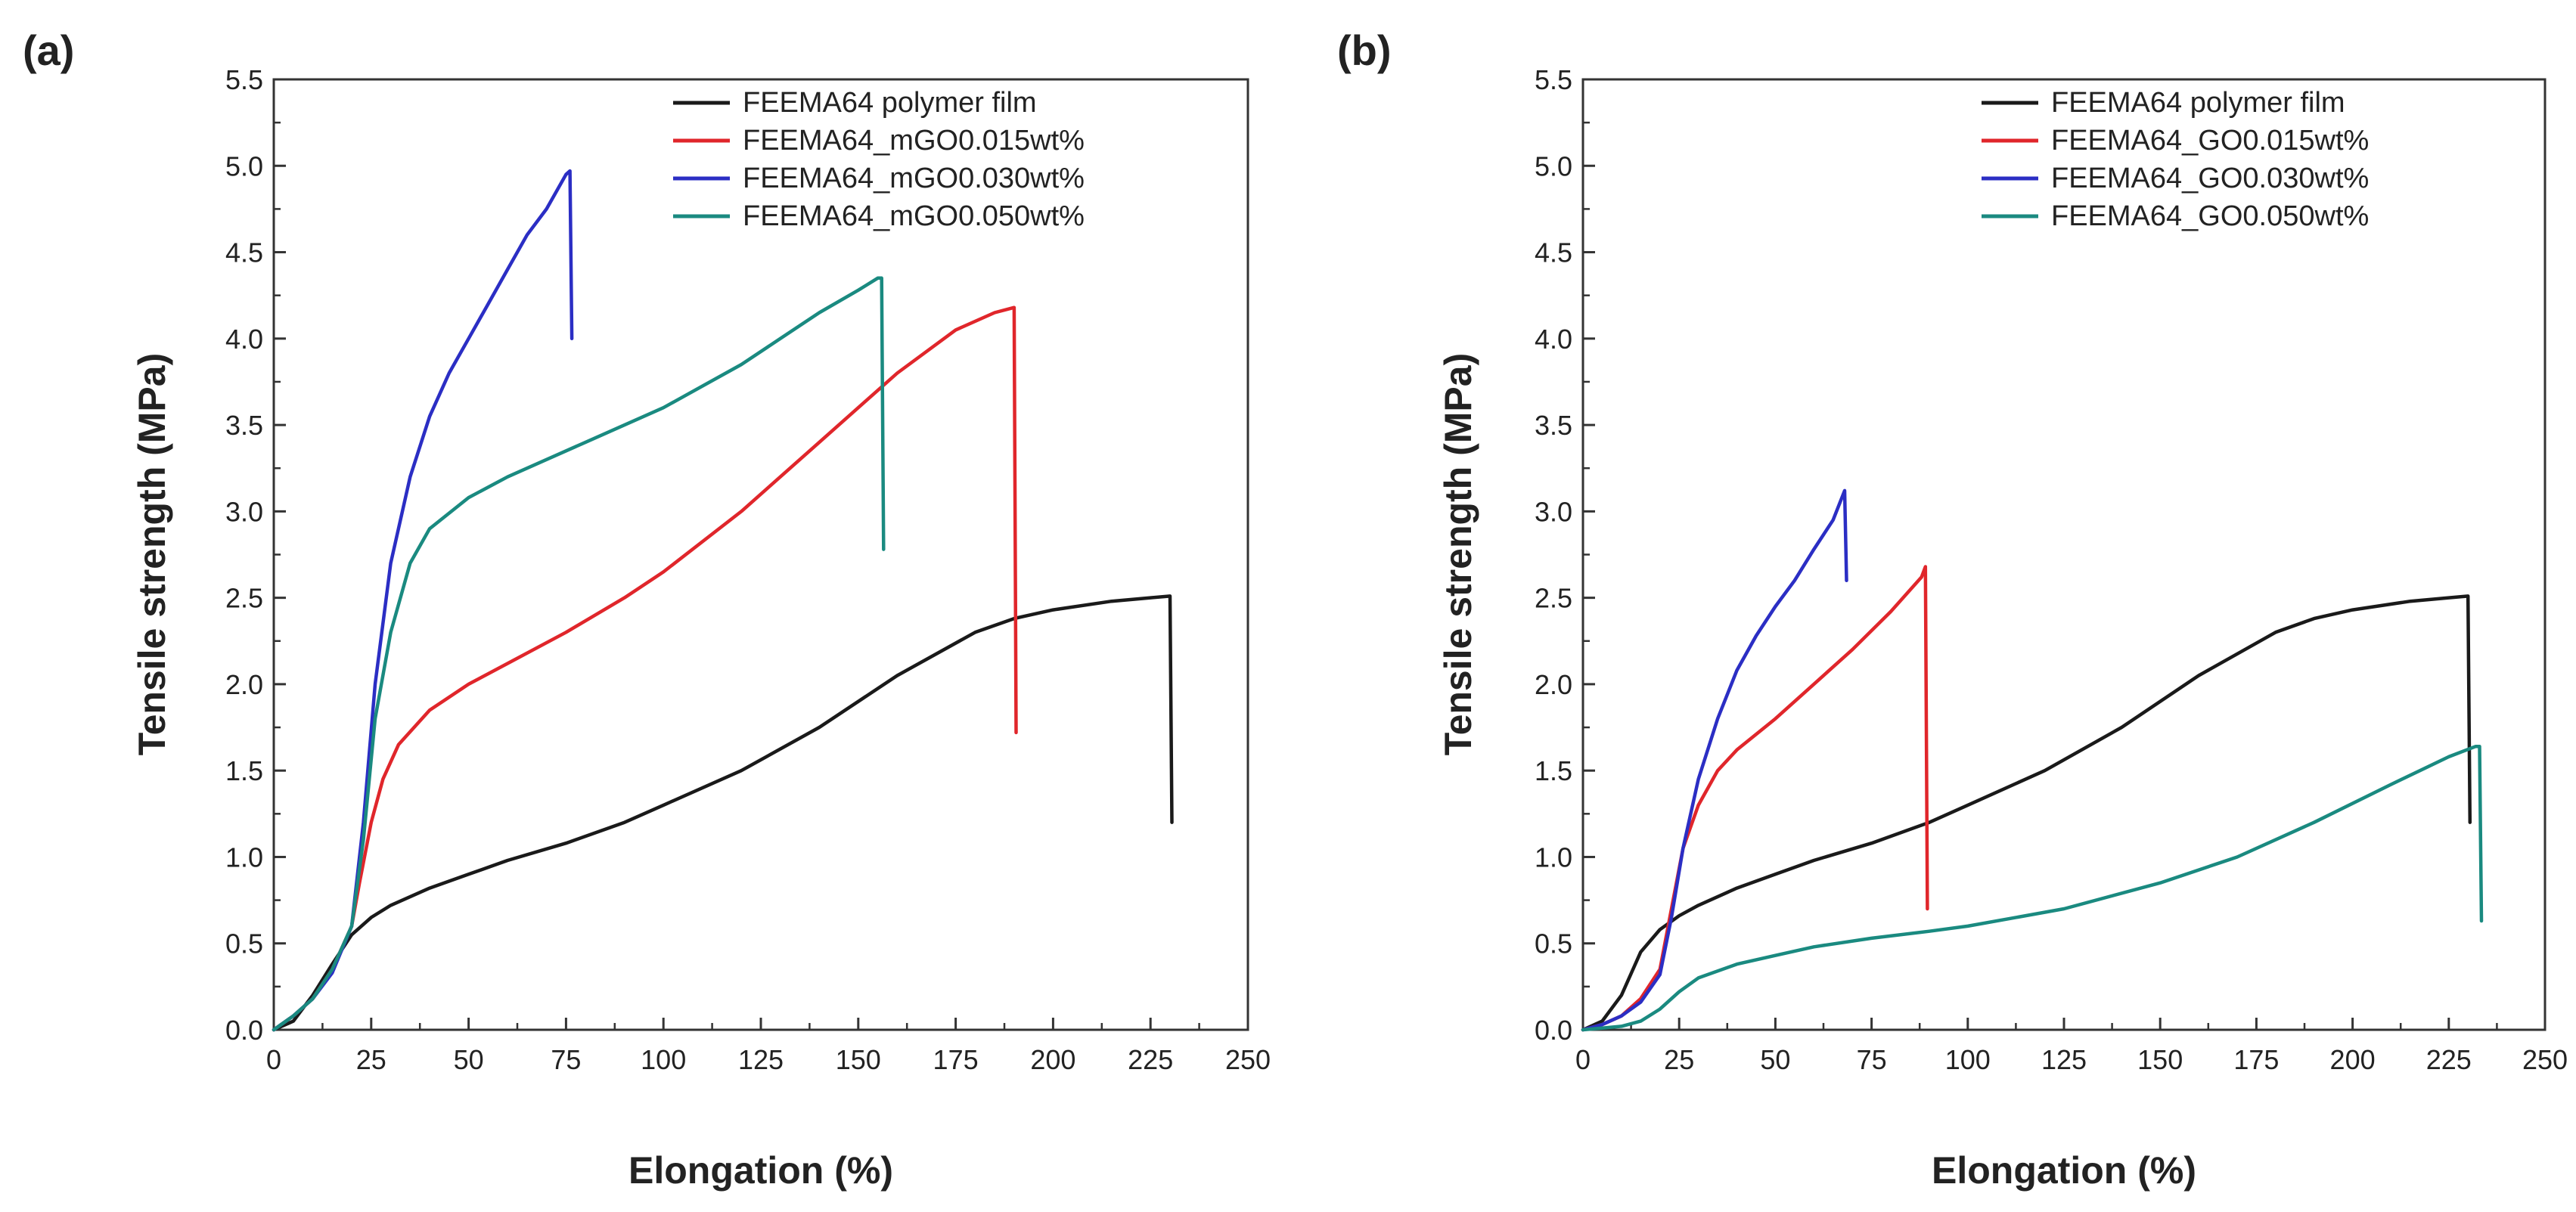 The image size is (2576, 1212). Describe the element at coordinates (914, 141) in the screenshot. I see `legend-label: FEEMA64_mGO0.015wt%` at that location.